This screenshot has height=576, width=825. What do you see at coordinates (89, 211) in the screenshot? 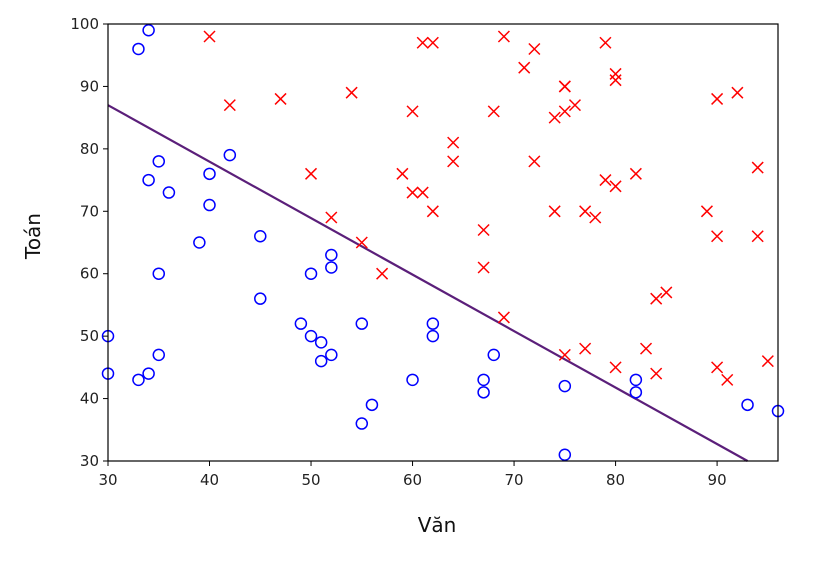
I see `y-tick-label: 70` at bounding box center [89, 211].